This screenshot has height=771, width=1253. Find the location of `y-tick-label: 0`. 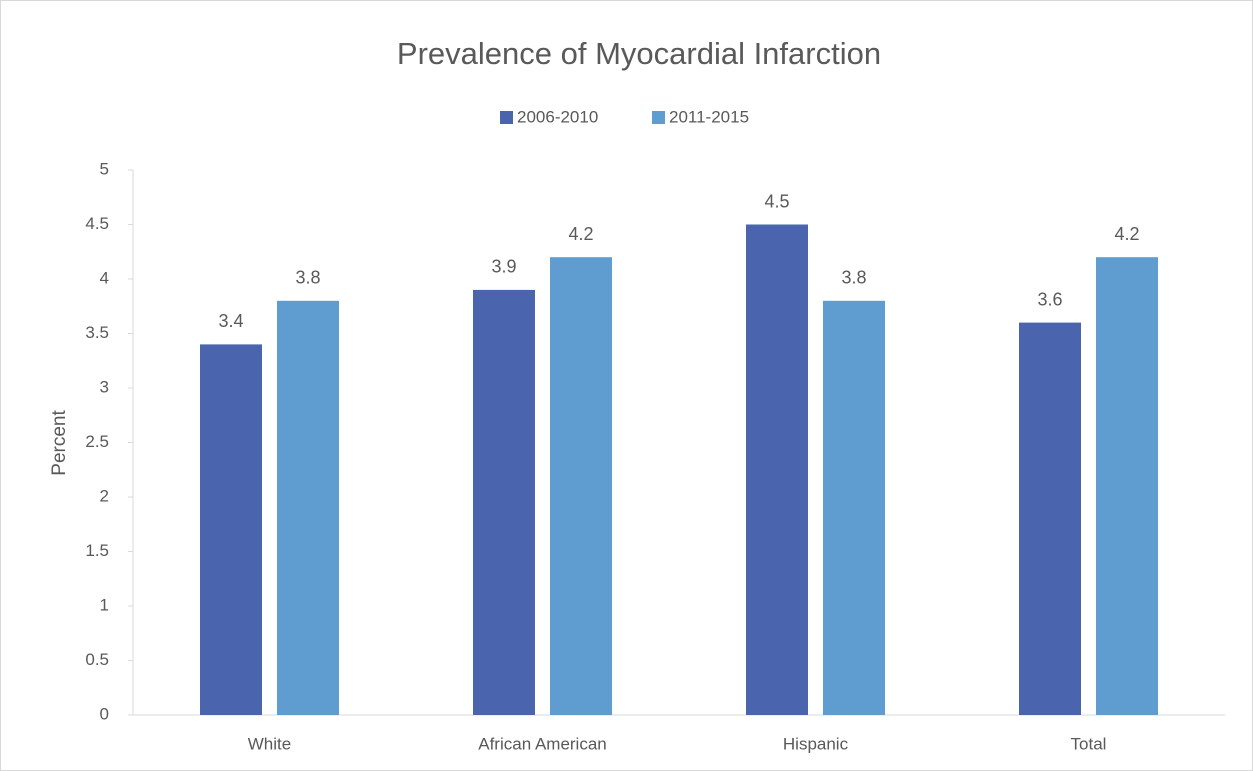

y-tick-label: 0 is located at coordinates (104, 713).